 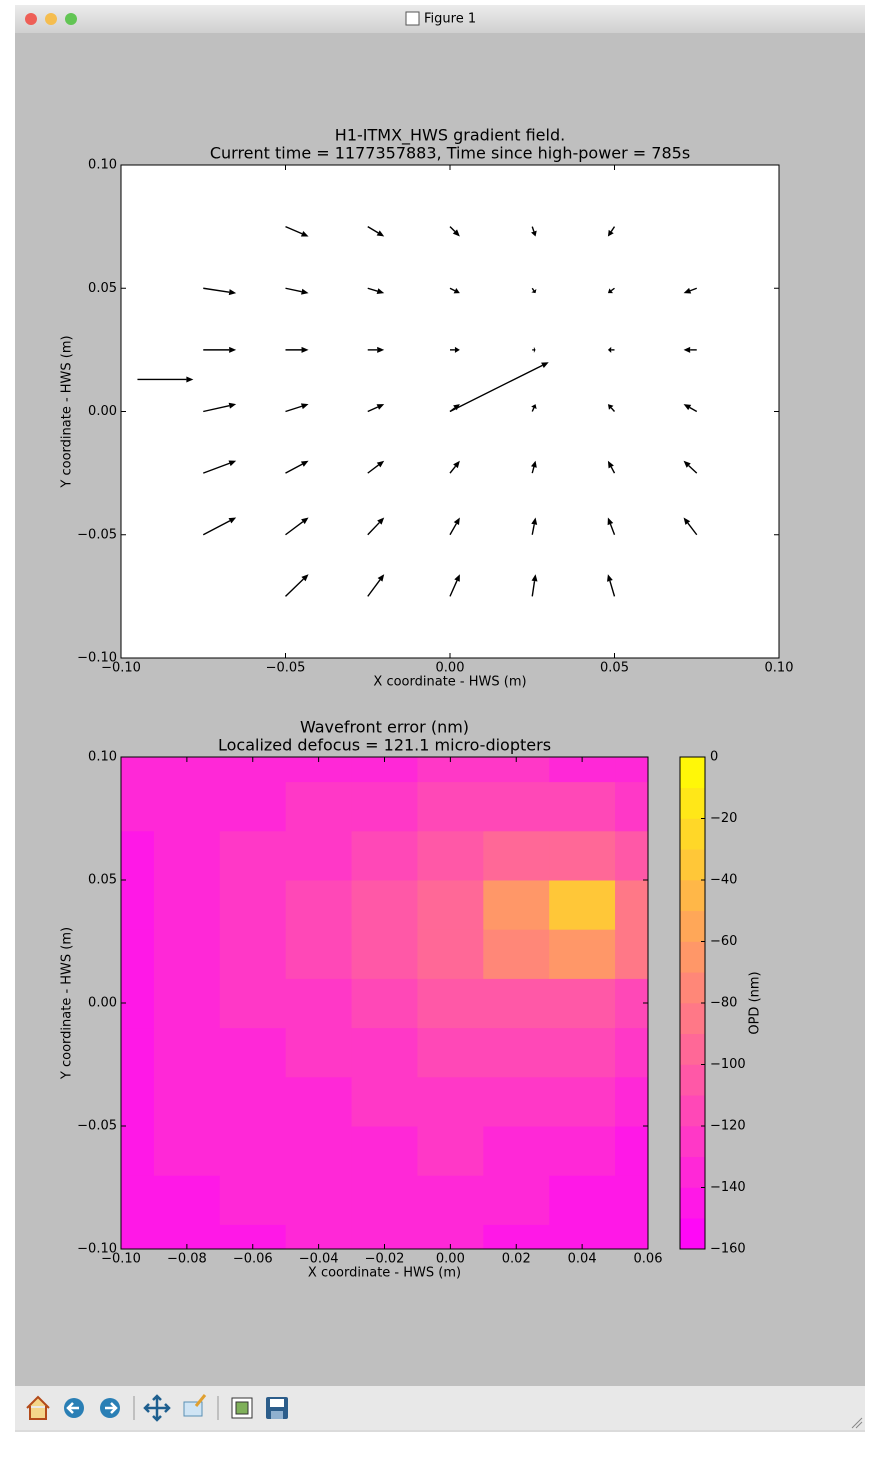 What do you see at coordinates (648, 1259) in the screenshot?
I see `x-tick-label: 0.06` at bounding box center [648, 1259].